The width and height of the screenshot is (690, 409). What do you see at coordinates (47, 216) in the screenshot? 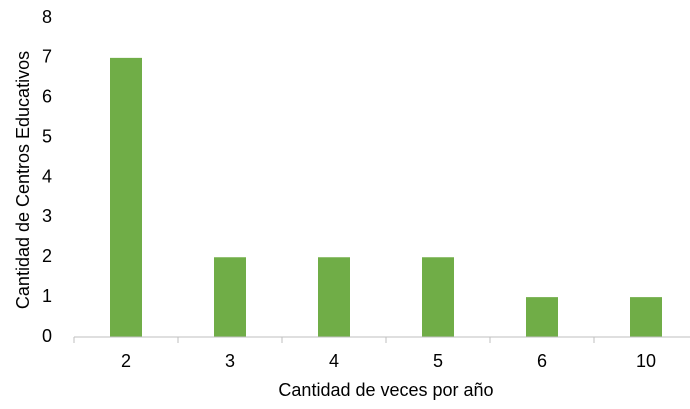
I see `y-tick-label: 3` at bounding box center [47, 216].